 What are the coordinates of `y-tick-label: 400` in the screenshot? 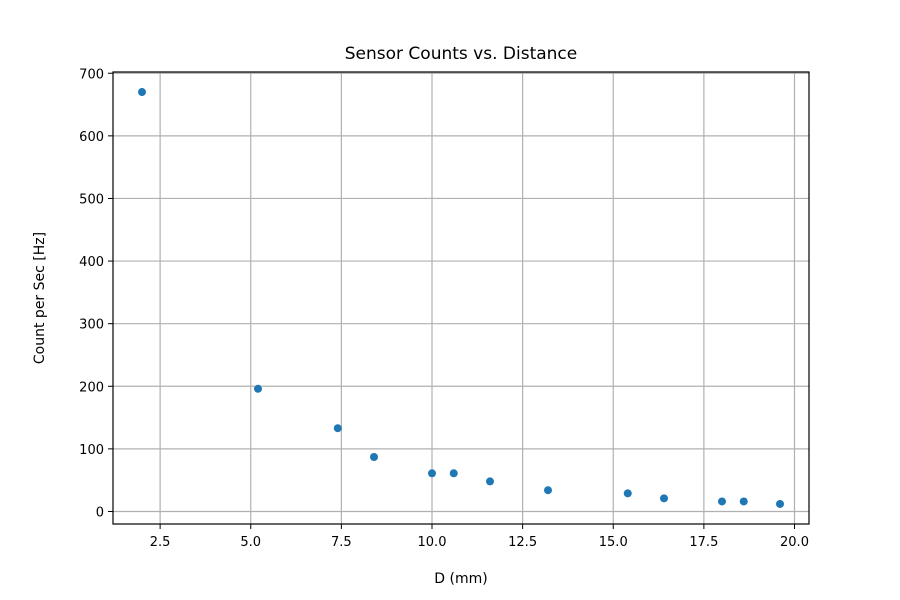 It's located at (91, 262).